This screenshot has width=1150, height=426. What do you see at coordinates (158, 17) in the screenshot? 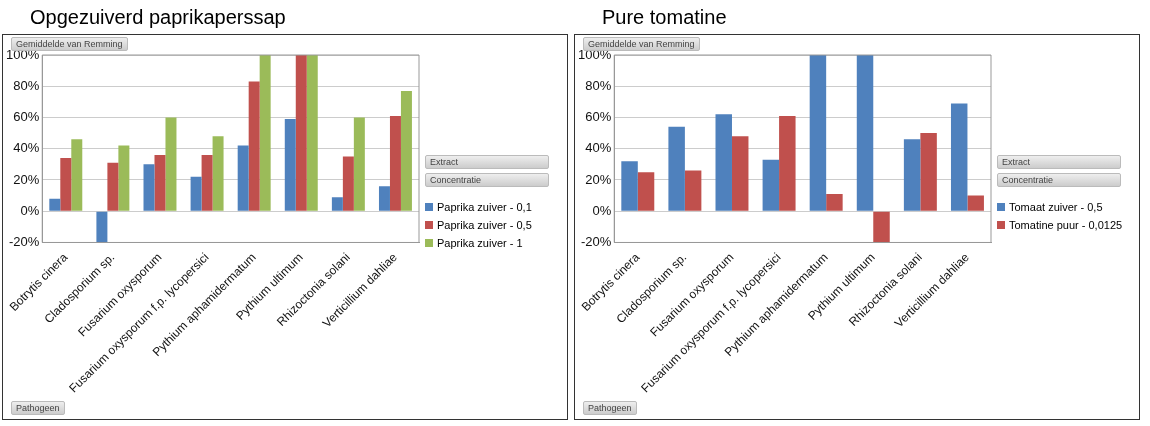
I see `chart-title: Opgezuiverd paprikaperssap` at bounding box center [158, 17].